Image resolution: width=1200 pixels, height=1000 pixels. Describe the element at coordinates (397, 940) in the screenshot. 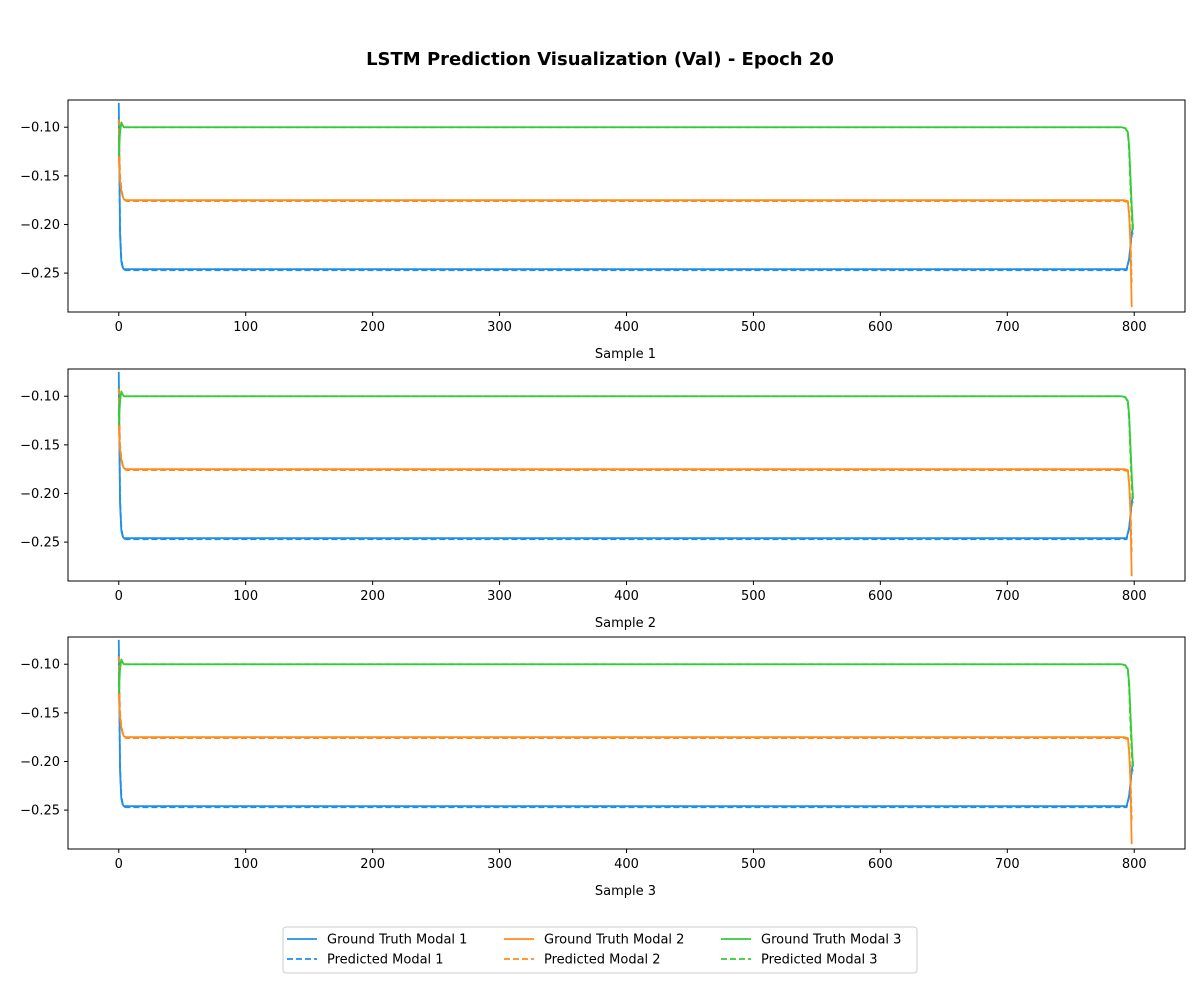

I see `legend-label: Ground Truth Modal 1` at that location.